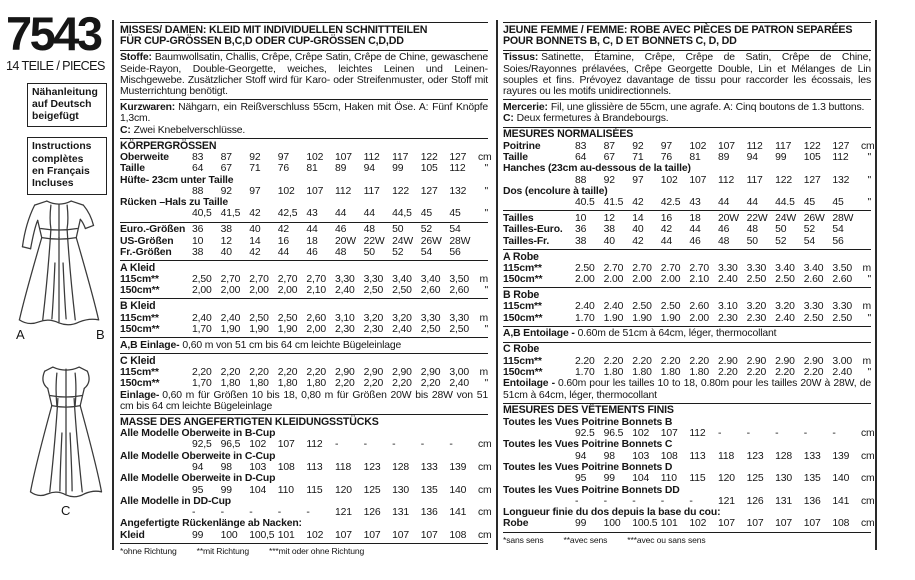  Describe the element at coordinates (198, 456) in the screenshot. I see `measure-row-label: Alle Modelle Oberweite in C-Cup` at that location.